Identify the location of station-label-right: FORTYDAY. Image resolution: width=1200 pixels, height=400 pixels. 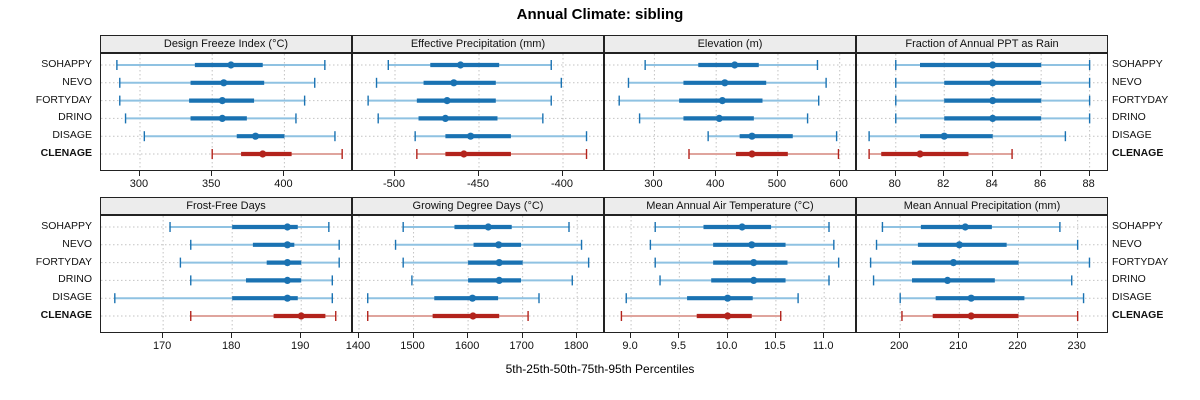
(1140, 261).